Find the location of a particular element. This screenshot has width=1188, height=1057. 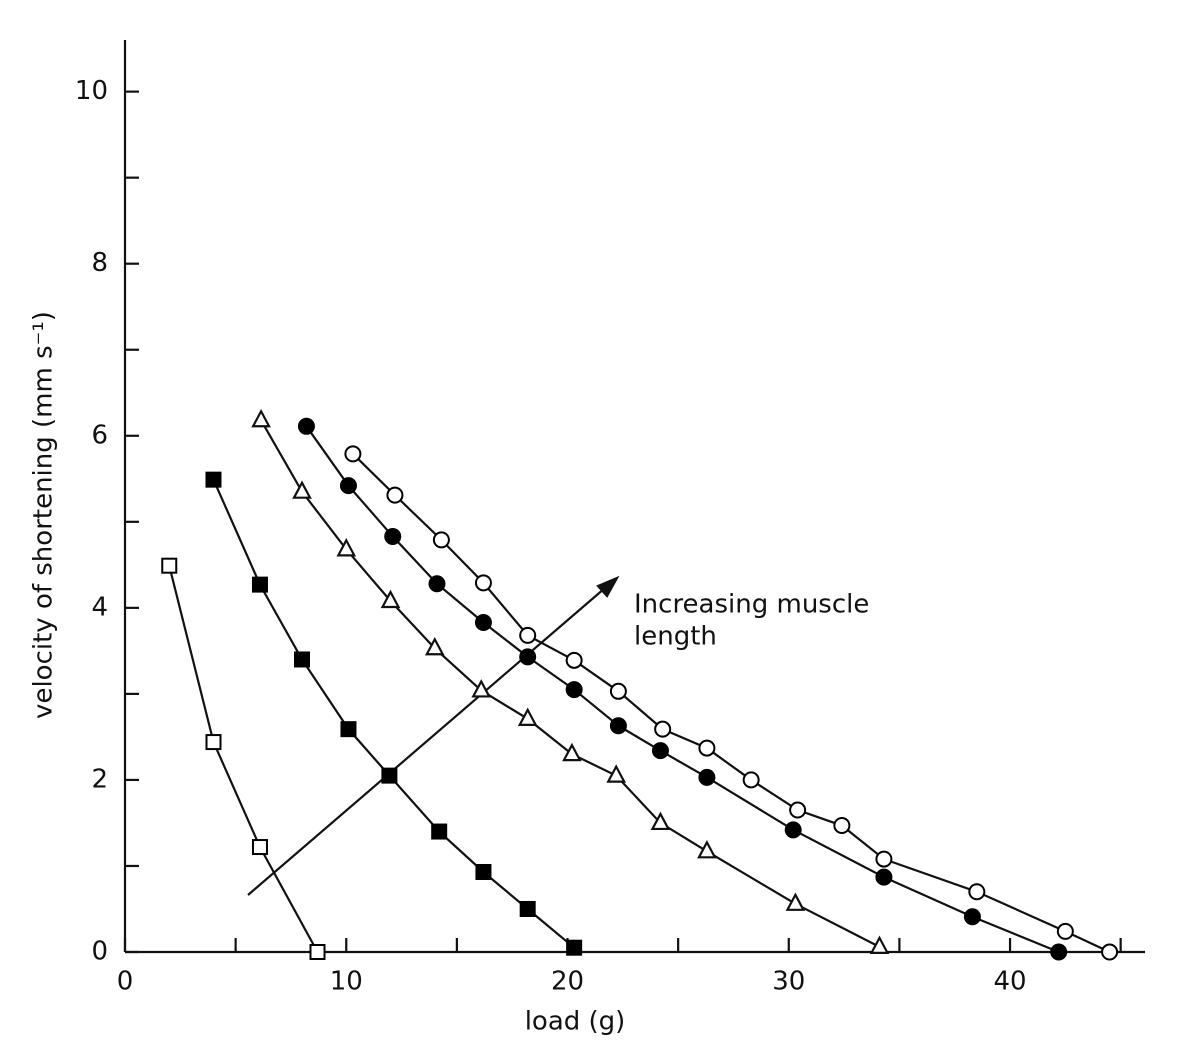

arrow-shaft is located at coordinates (426, 741).